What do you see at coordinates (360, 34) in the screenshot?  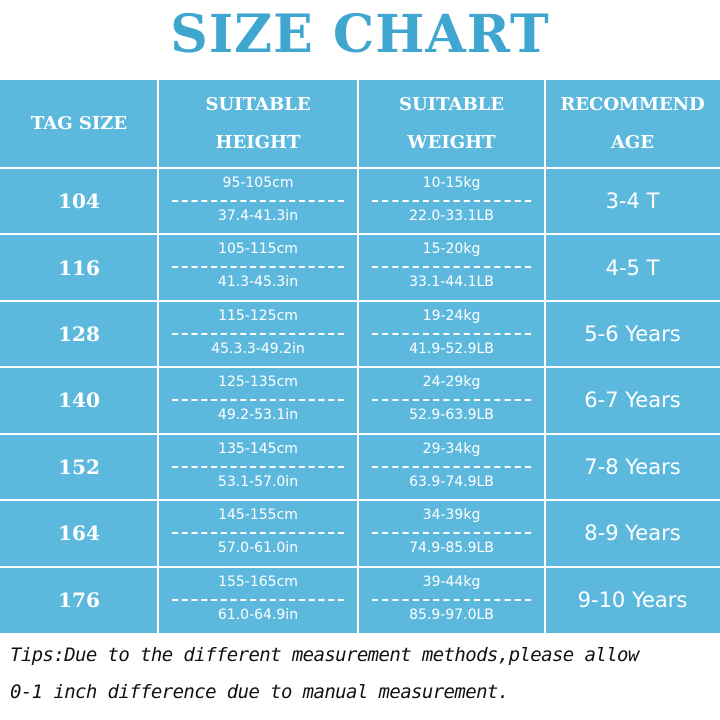 I see `title: SIZE CHART` at bounding box center [360, 34].